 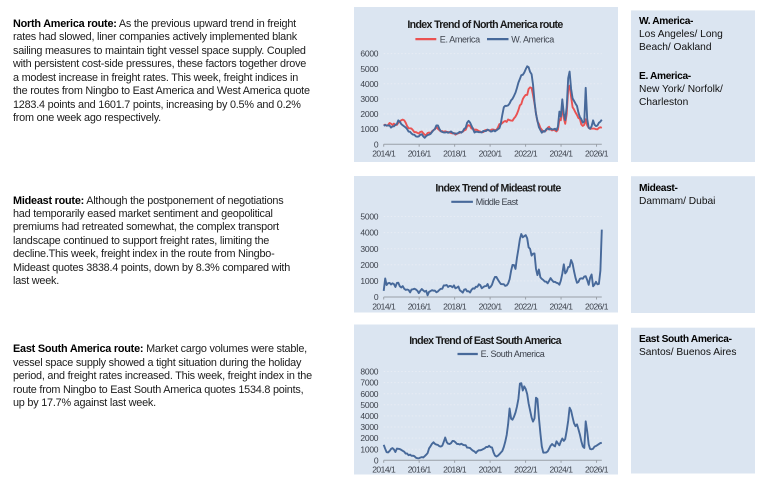 What do you see at coordinates (369, 383) in the screenshot?
I see `svg-text: 7000` at bounding box center [369, 383].